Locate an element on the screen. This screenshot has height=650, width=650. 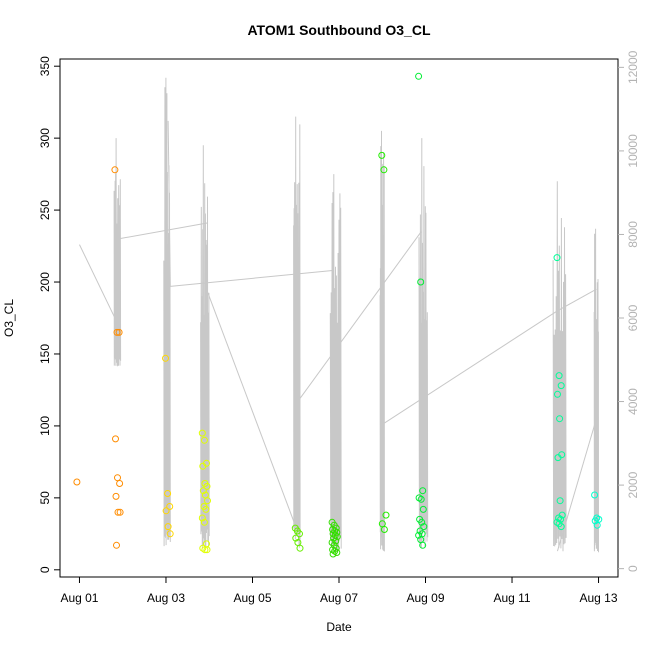
y-tick-label: 0 is located at coordinates (45, 569).